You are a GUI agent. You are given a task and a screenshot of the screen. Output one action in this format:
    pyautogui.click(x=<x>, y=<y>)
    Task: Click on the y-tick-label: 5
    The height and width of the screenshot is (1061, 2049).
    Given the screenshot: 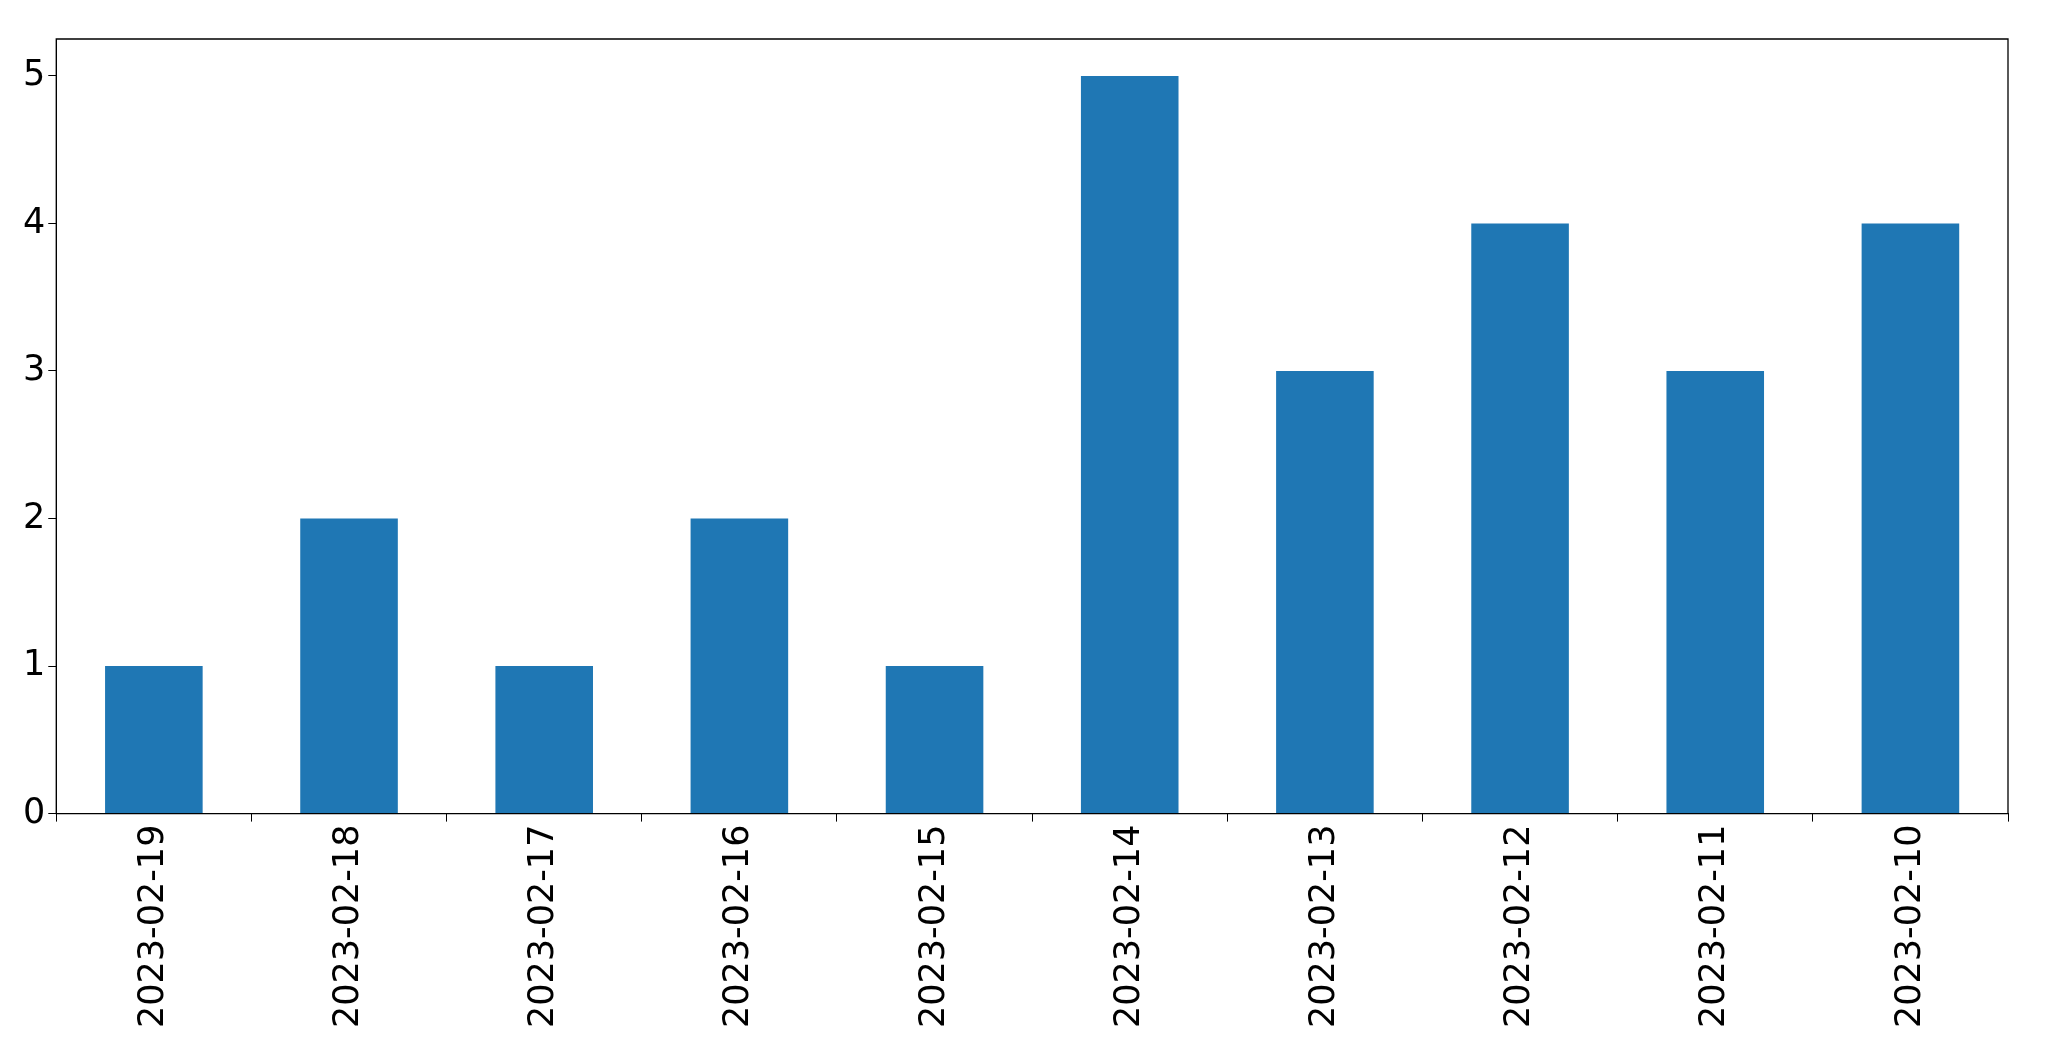 What is the action you would take?
    pyautogui.click(x=34, y=72)
    